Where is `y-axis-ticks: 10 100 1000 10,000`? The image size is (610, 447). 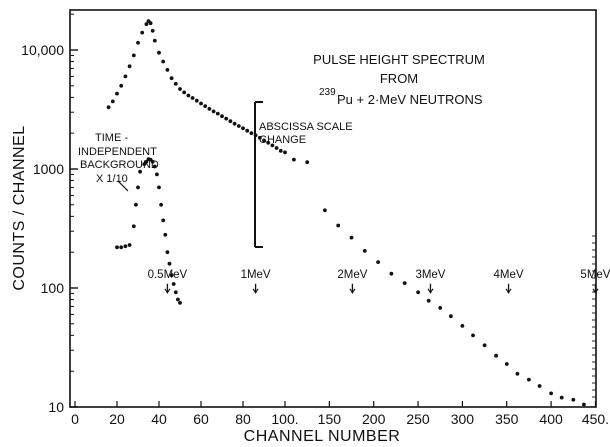 y-axis-ticks: 10 100 1000 10,000 is located at coordinates (49, 214).